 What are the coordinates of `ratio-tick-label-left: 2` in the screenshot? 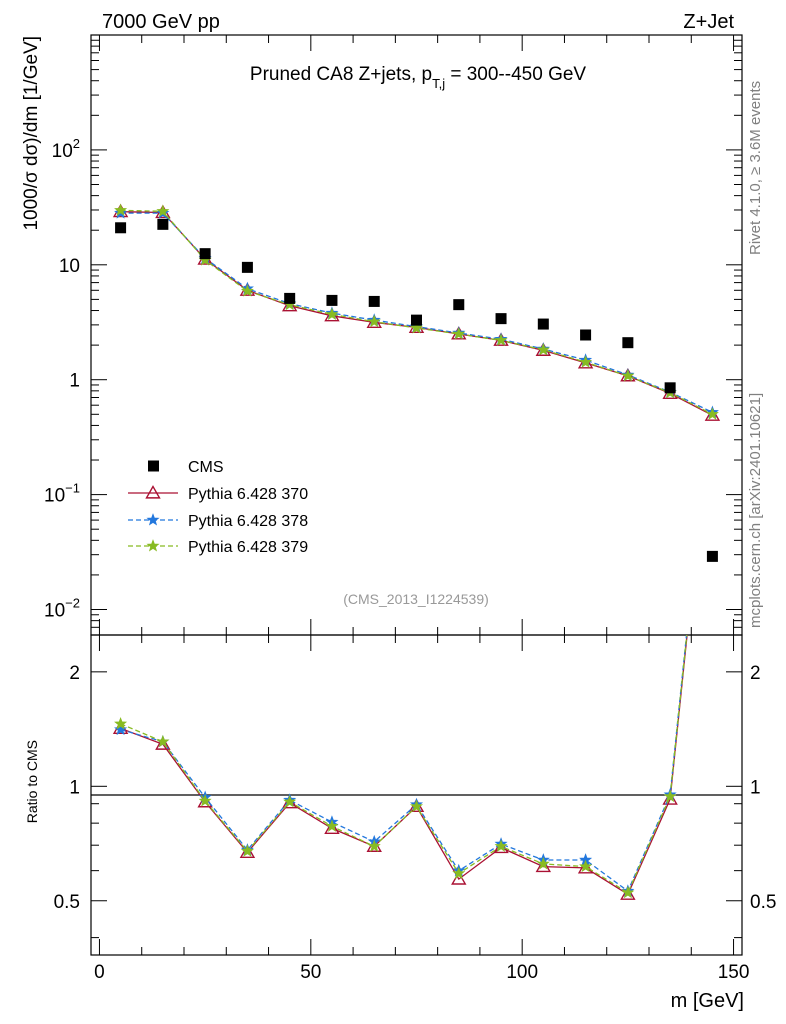 It's located at (74, 673).